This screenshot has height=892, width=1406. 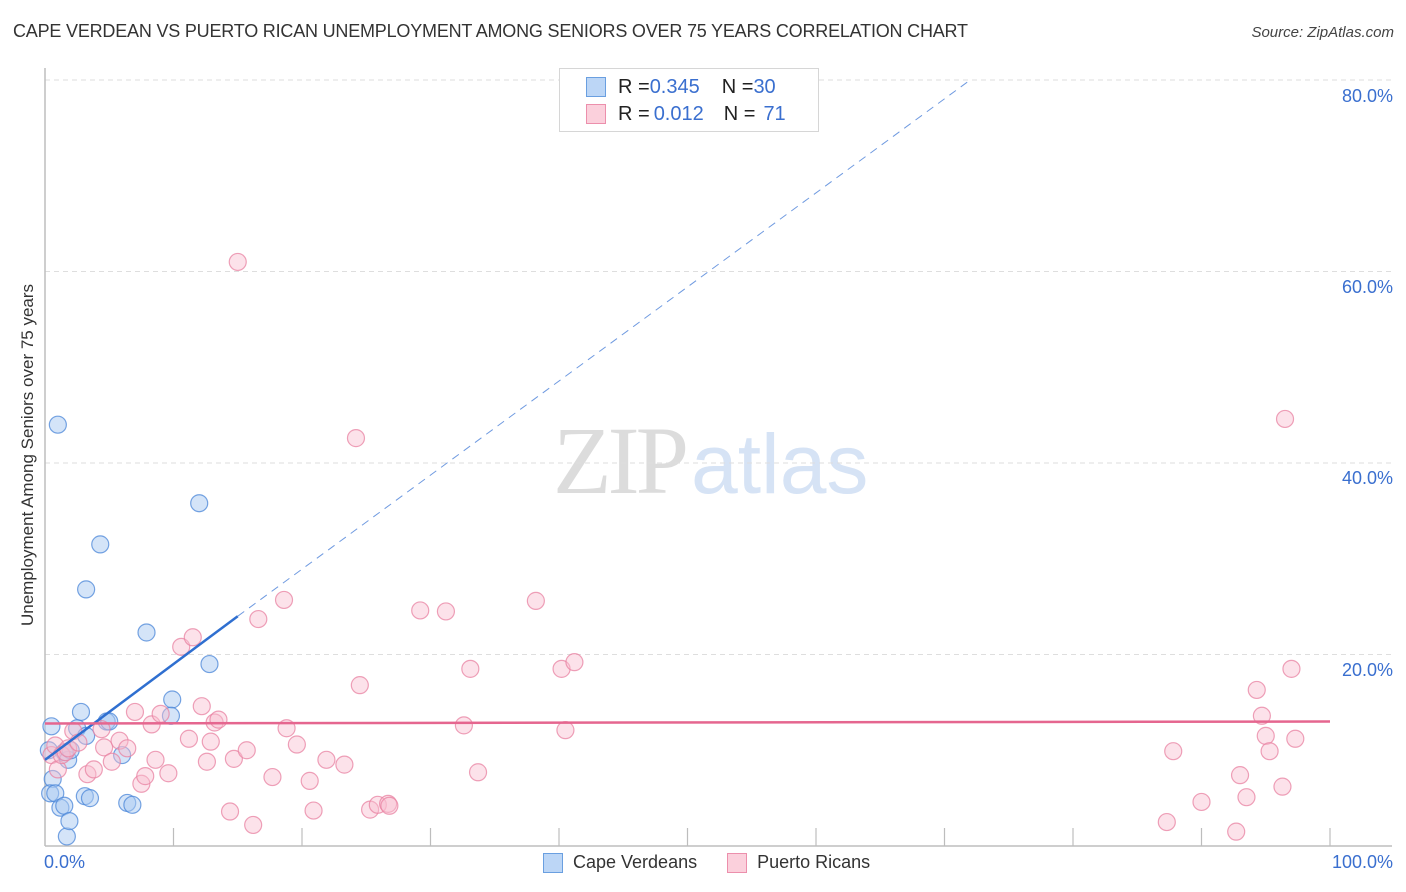 What do you see at coordinates (687, 722) in the screenshot?
I see `trendline-puerto-ricans` at bounding box center [687, 722].